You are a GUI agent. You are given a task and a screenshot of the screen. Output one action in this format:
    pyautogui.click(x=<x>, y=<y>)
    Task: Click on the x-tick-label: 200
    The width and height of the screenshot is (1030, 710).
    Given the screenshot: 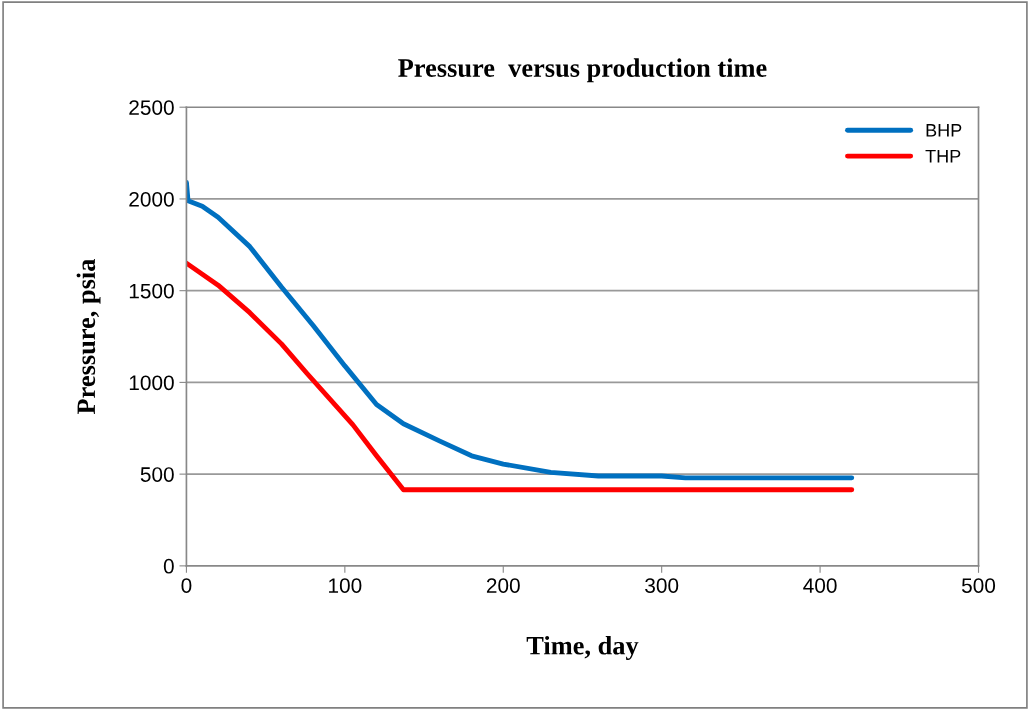 What is the action you would take?
    pyautogui.click(x=503, y=585)
    